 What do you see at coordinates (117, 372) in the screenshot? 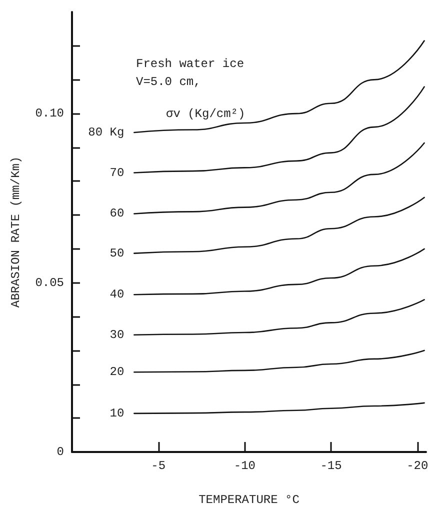
I see `series-label: 20` at bounding box center [117, 372].